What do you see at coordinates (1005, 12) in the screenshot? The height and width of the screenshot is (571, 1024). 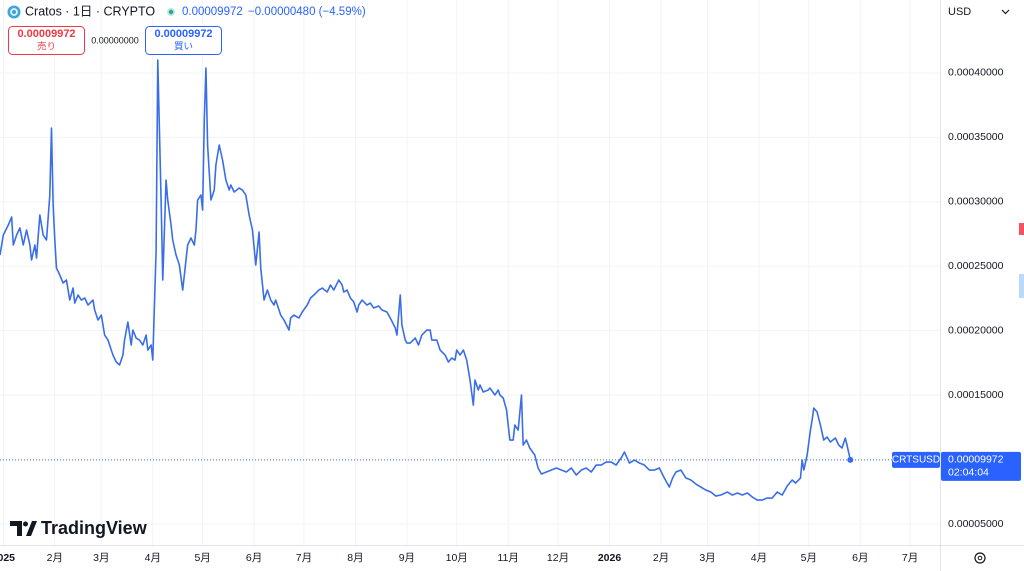 I see `currency-chevron` at bounding box center [1005, 12].